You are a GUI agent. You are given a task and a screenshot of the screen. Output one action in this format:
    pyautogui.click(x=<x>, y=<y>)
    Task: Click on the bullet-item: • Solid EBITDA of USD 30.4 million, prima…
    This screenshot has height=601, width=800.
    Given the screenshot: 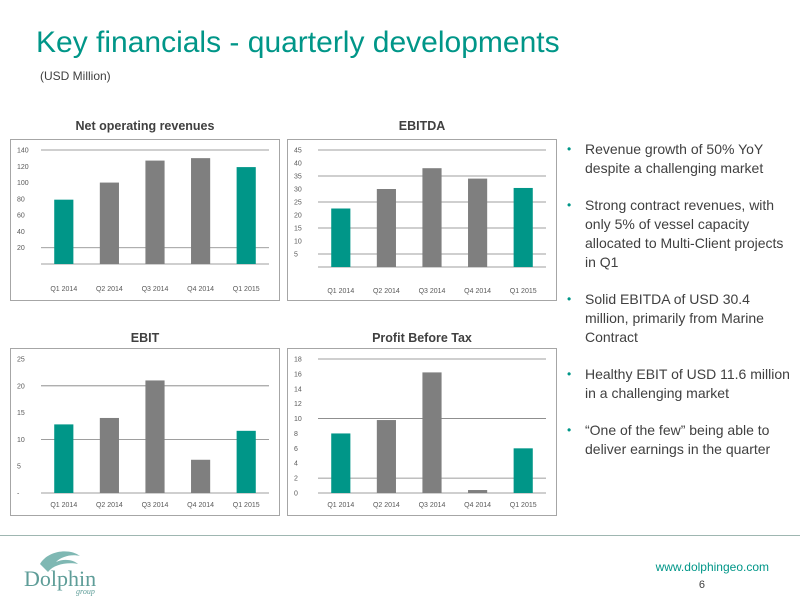 What is the action you would take?
    pyautogui.click(x=682, y=318)
    